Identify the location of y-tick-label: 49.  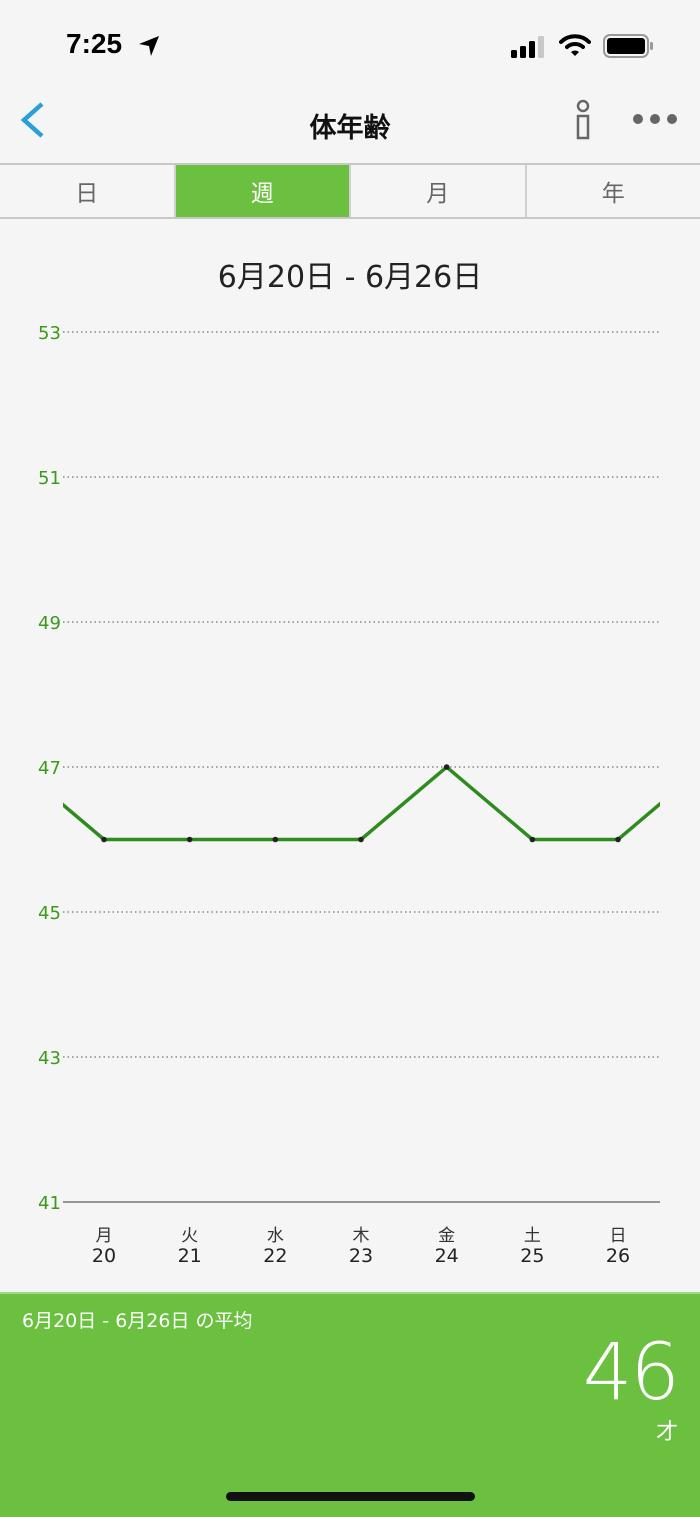
(49, 623).